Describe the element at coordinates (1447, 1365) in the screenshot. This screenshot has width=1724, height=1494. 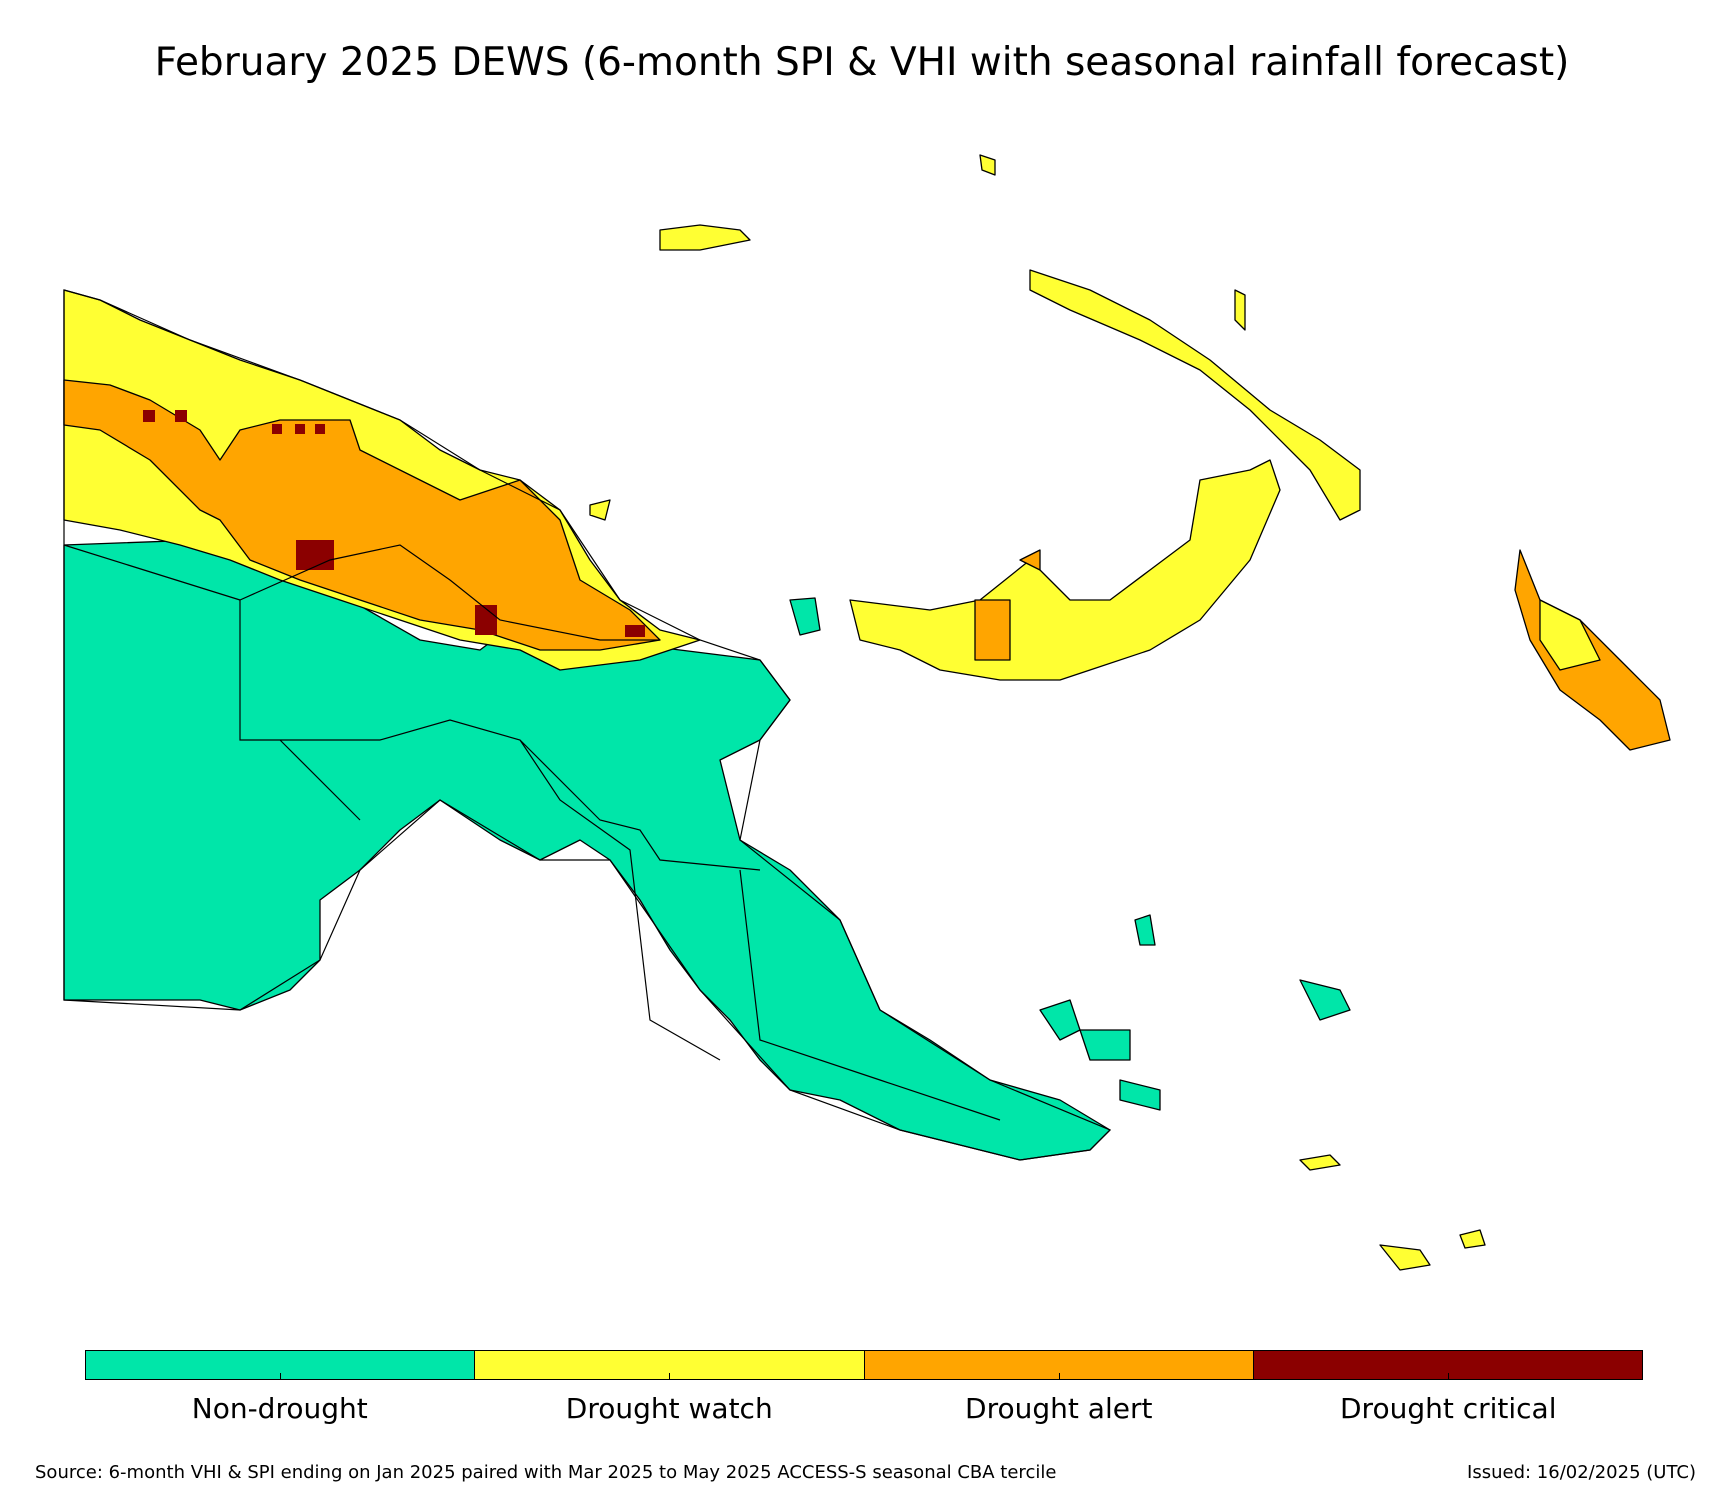
I see `legend-swatch-drought-critical` at that location.